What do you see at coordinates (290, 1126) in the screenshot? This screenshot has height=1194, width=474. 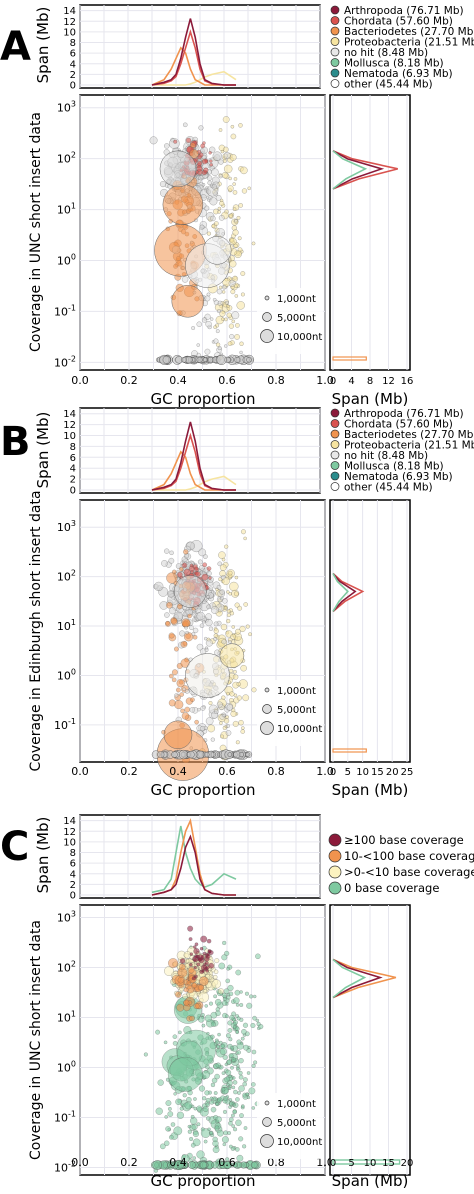 I see `size-legend: 1,000nt 5,000nt 10,000nt` at bounding box center [290, 1126].